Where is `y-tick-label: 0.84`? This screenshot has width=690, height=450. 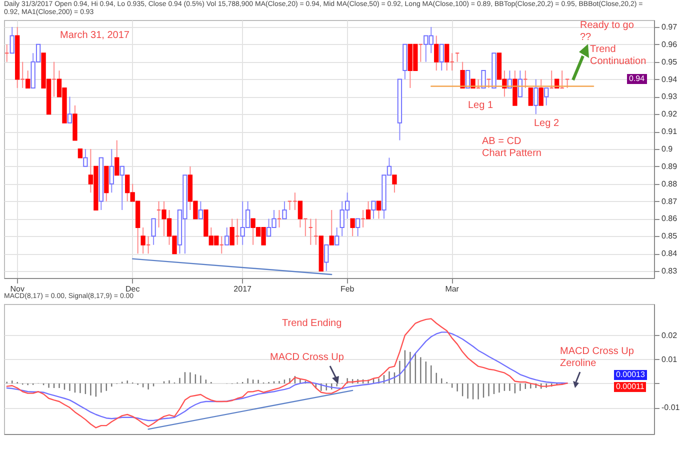 y-tick-label: 0.84 is located at coordinates (670, 253).